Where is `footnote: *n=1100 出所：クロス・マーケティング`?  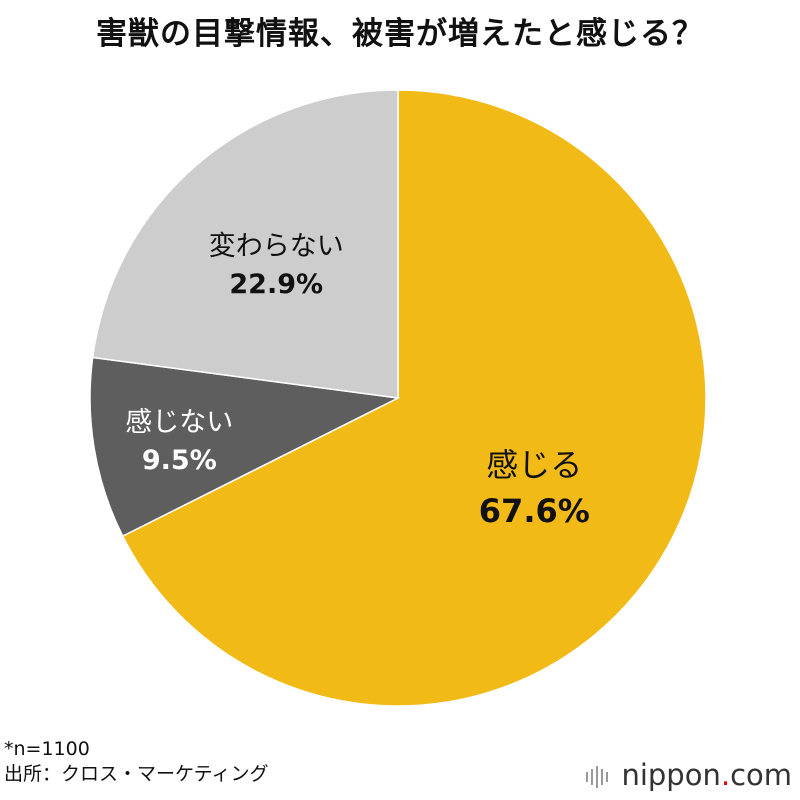 footnote: *n=1100 出所：クロス・マーケティング is located at coordinates (136, 762).